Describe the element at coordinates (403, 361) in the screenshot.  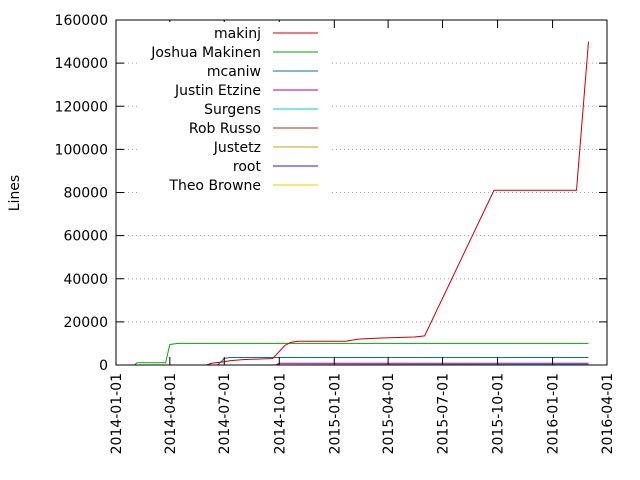
I see `series-line-mcaniw` at that location.